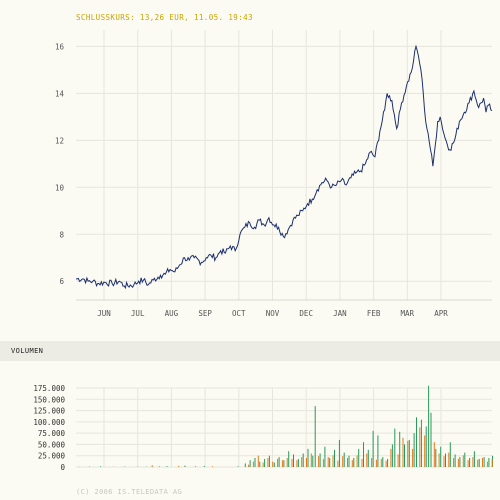  Describe the element at coordinates (61, 234) in the screenshot. I see `price-y-tick-label: 8` at that location.